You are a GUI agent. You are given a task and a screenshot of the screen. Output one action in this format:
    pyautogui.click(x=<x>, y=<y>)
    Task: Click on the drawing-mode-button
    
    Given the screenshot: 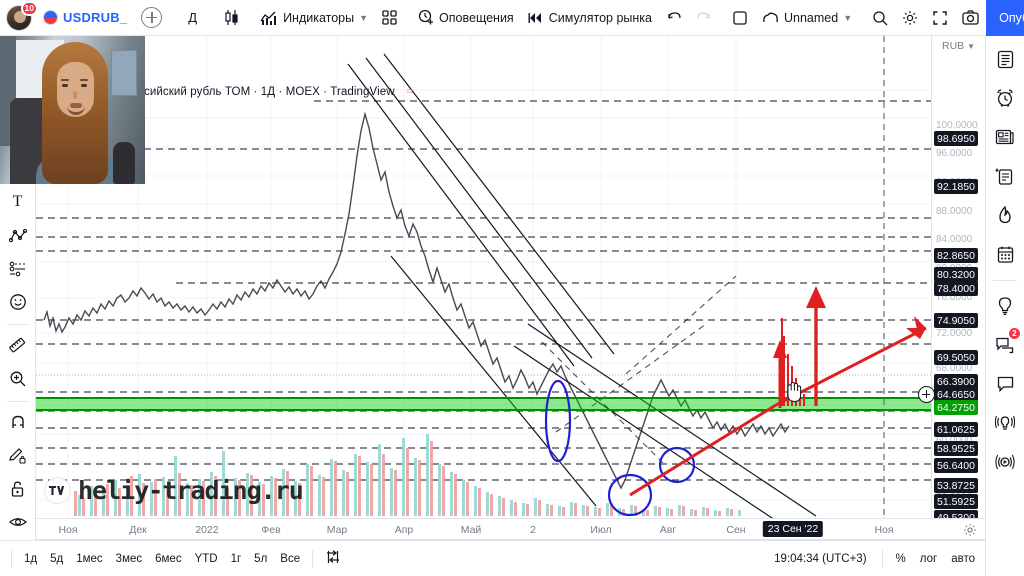 What is the action you would take?
    pyautogui.click(x=18, y=455)
    